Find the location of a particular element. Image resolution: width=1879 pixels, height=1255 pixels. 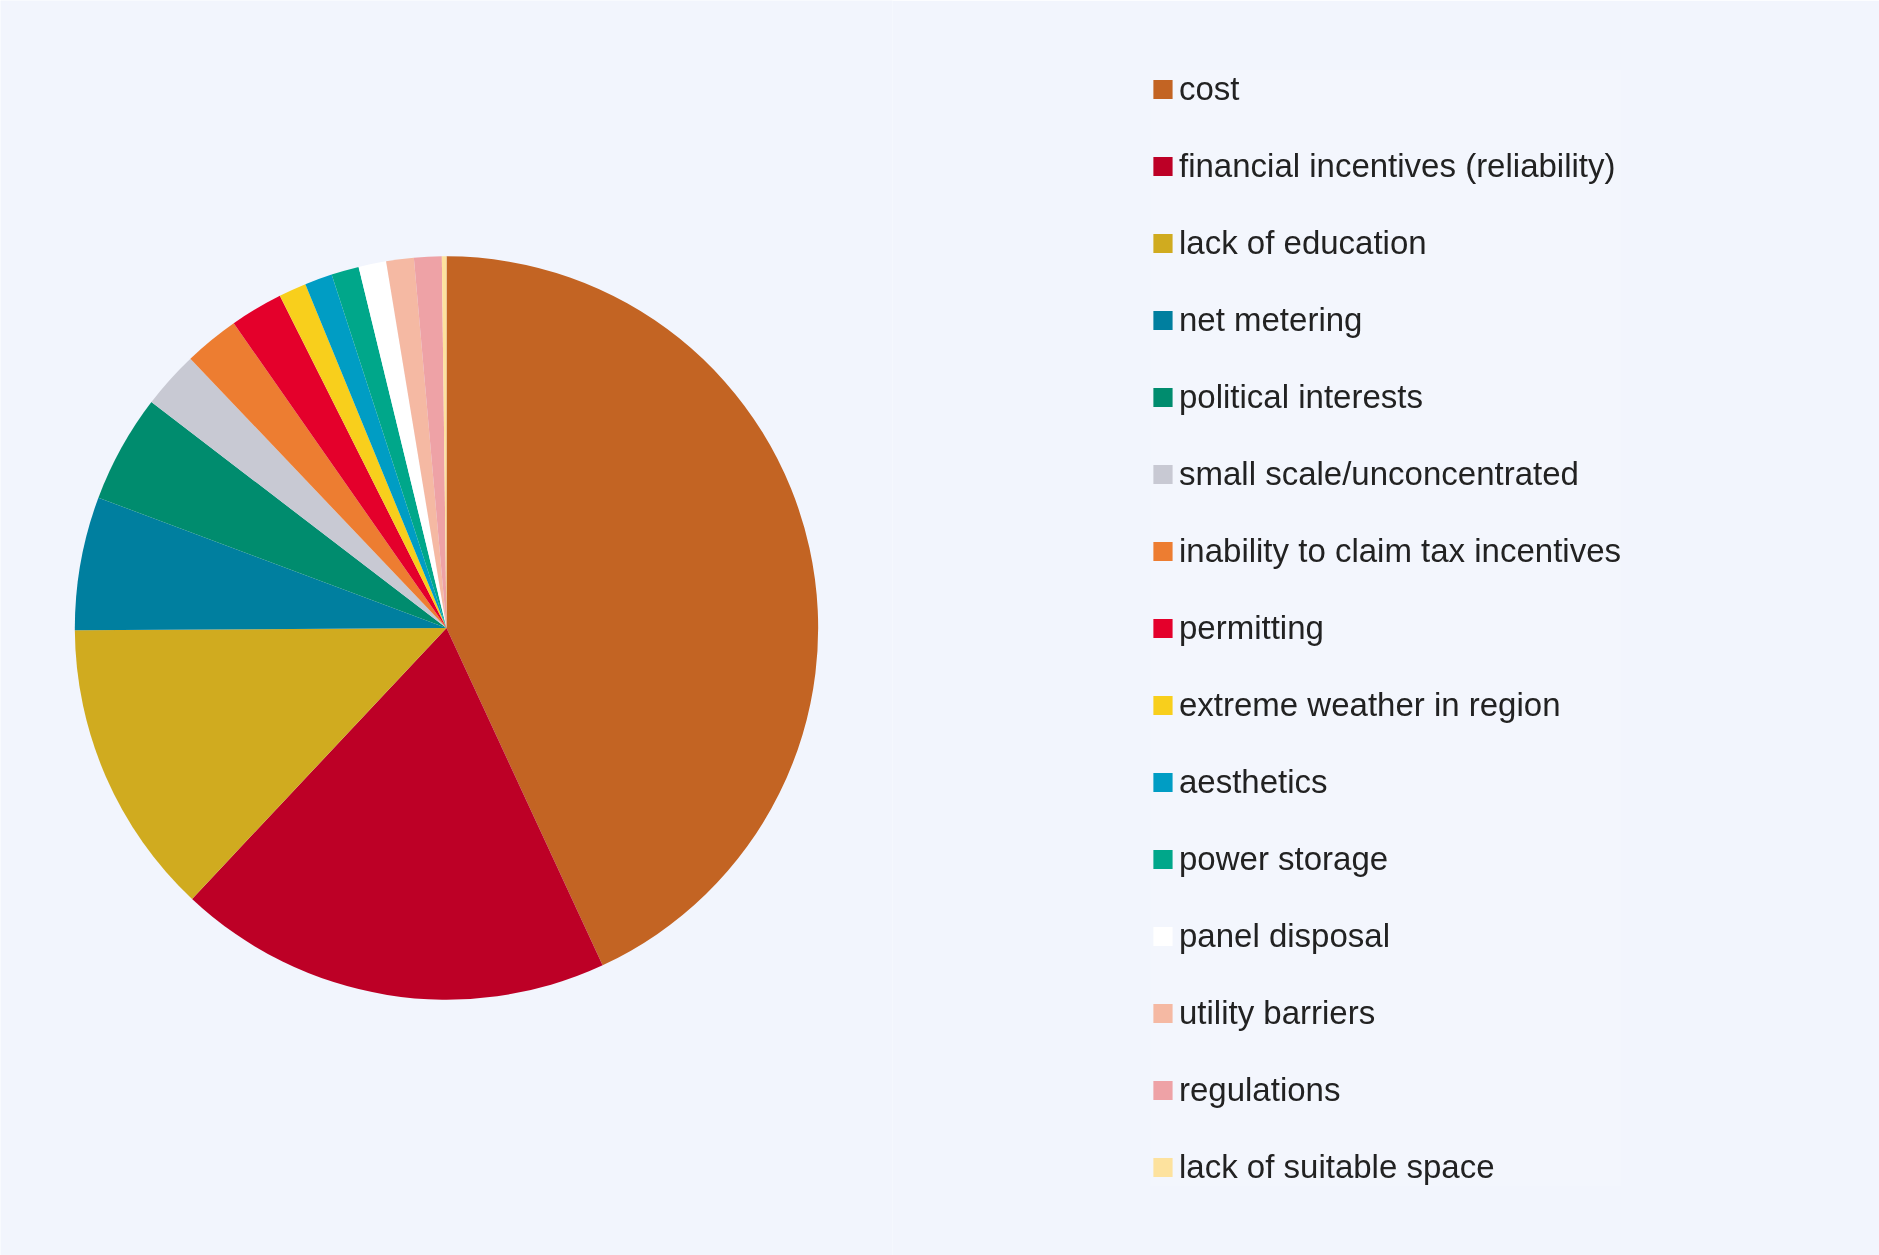

legend-label: utility barriers is located at coordinates (1277, 1012).